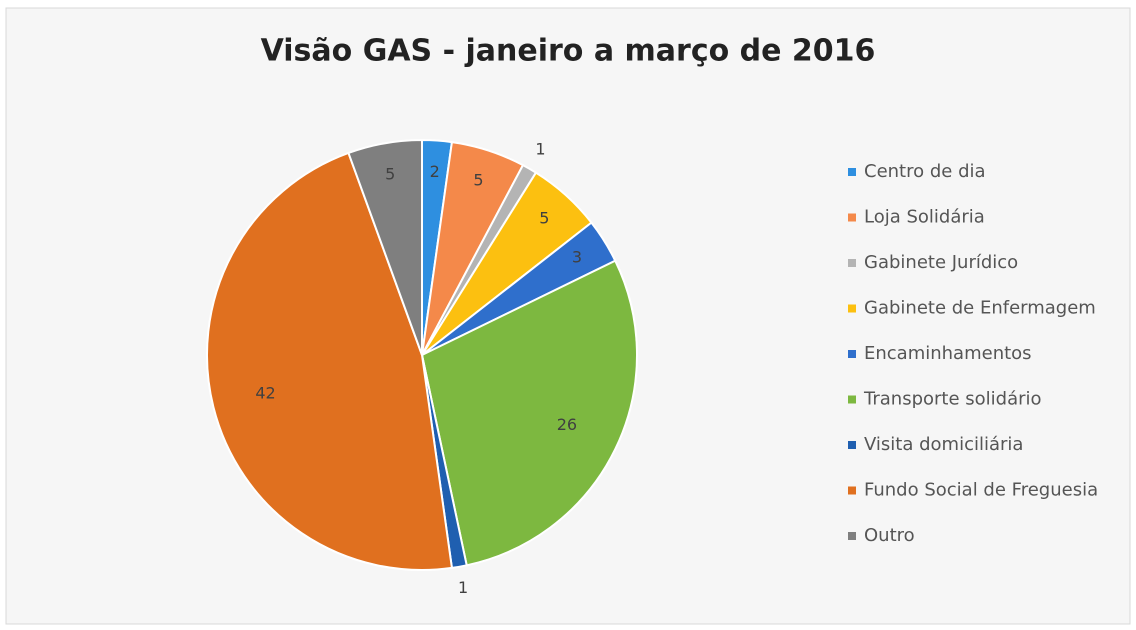 This screenshot has height=630, width=1136. Describe the element at coordinates (925, 171) in the screenshot. I see `legend-label: Centro de dia` at that location.